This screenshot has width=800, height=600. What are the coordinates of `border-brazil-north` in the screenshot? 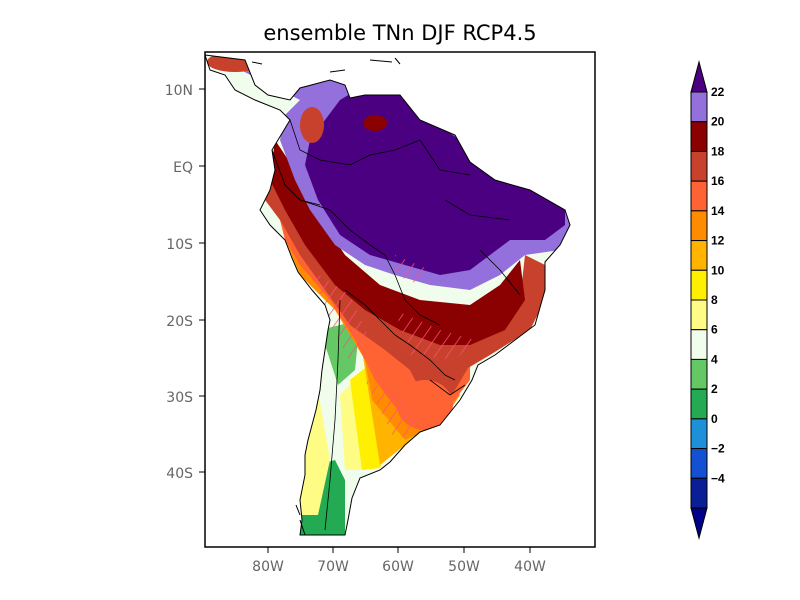 It's located at (477, 210).